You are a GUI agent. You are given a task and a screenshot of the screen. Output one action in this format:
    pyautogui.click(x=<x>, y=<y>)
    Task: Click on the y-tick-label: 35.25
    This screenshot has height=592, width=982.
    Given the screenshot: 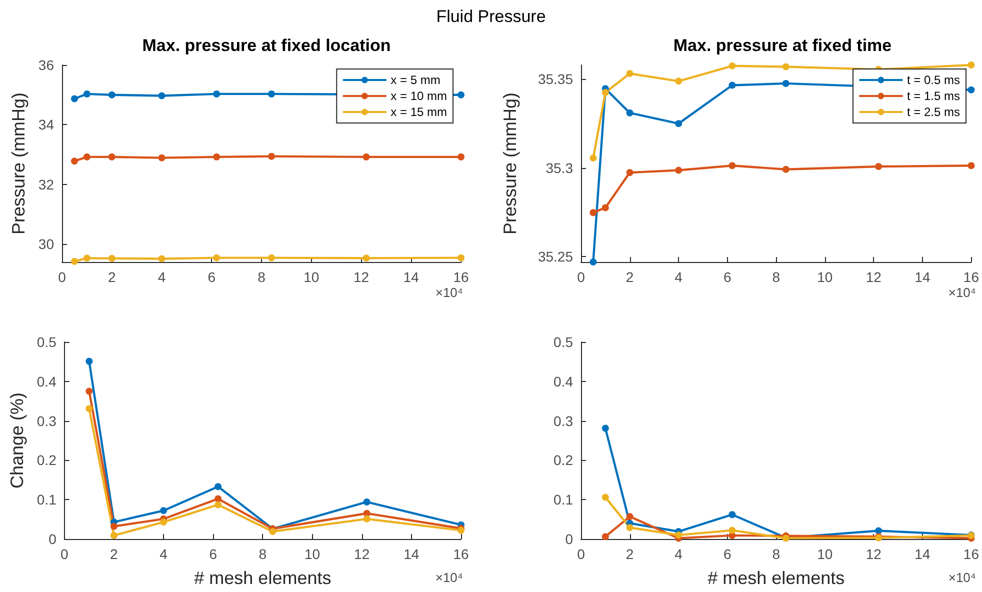 What is the action you would take?
    pyautogui.click(x=556, y=256)
    